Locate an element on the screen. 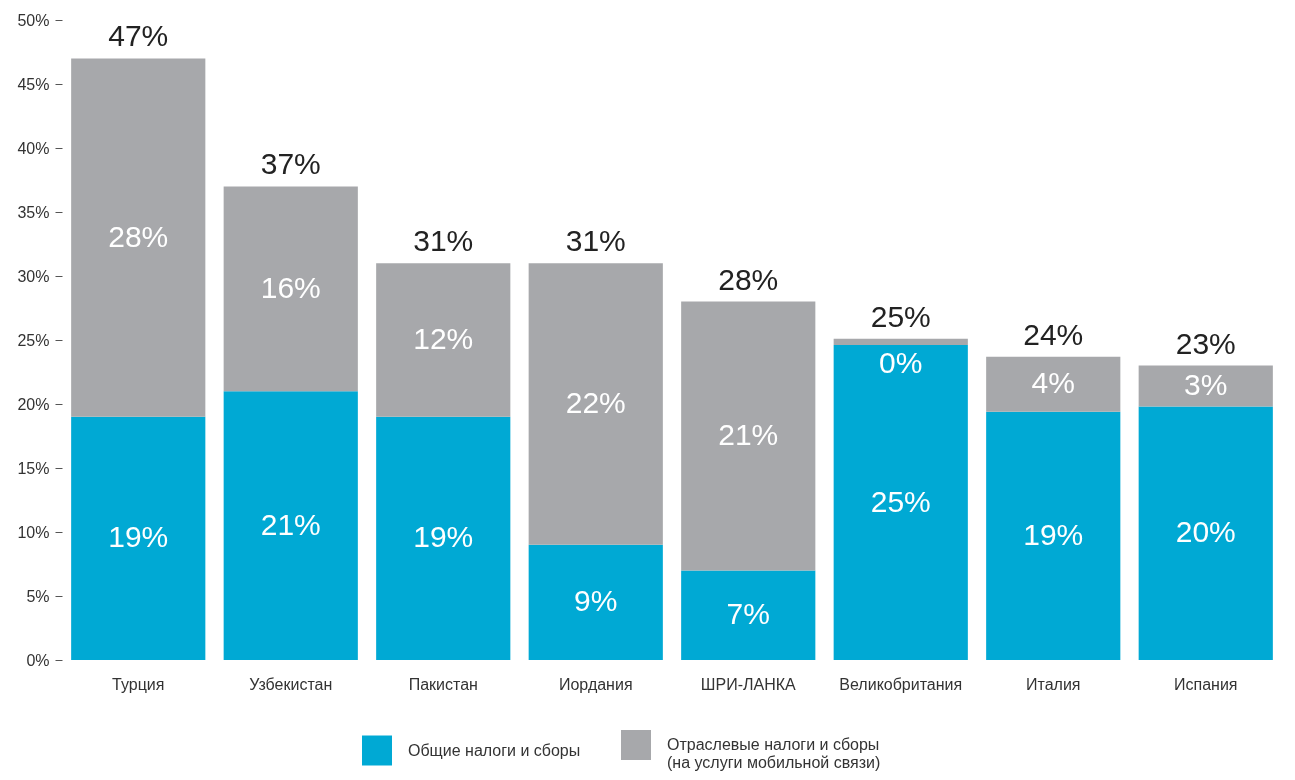 The height and width of the screenshot is (780, 1295). data-label: 25% is located at coordinates (900, 501).